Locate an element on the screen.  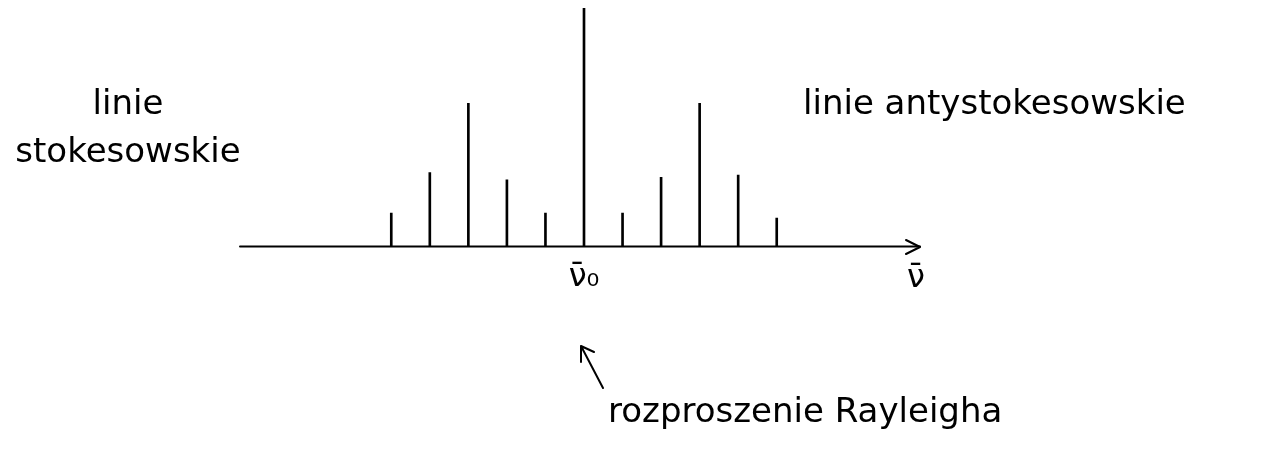
text: rozproszenie Rayleigha is located at coordinates (806, 410).